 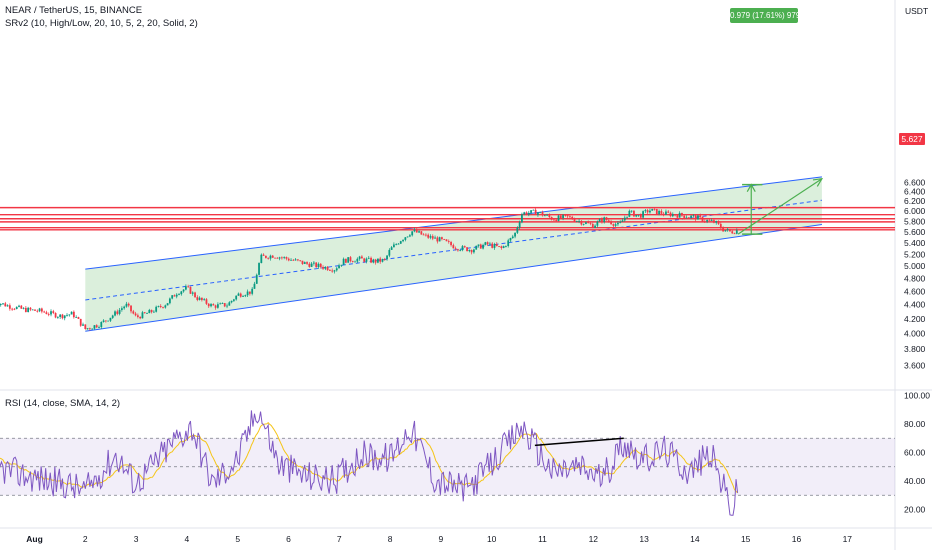 I want to click on price-tick-label: 6.000, so click(x=915, y=211).